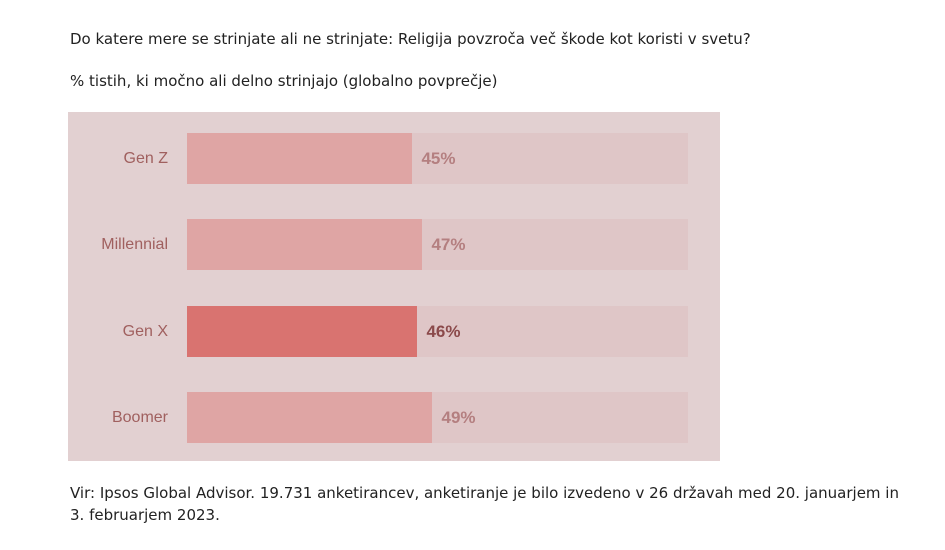 The width and height of the screenshot is (945, 550). What do you see at coordinates (458, 417) in the screenshot?
I see `data-label: 49%` at bounding box center [458, 417].